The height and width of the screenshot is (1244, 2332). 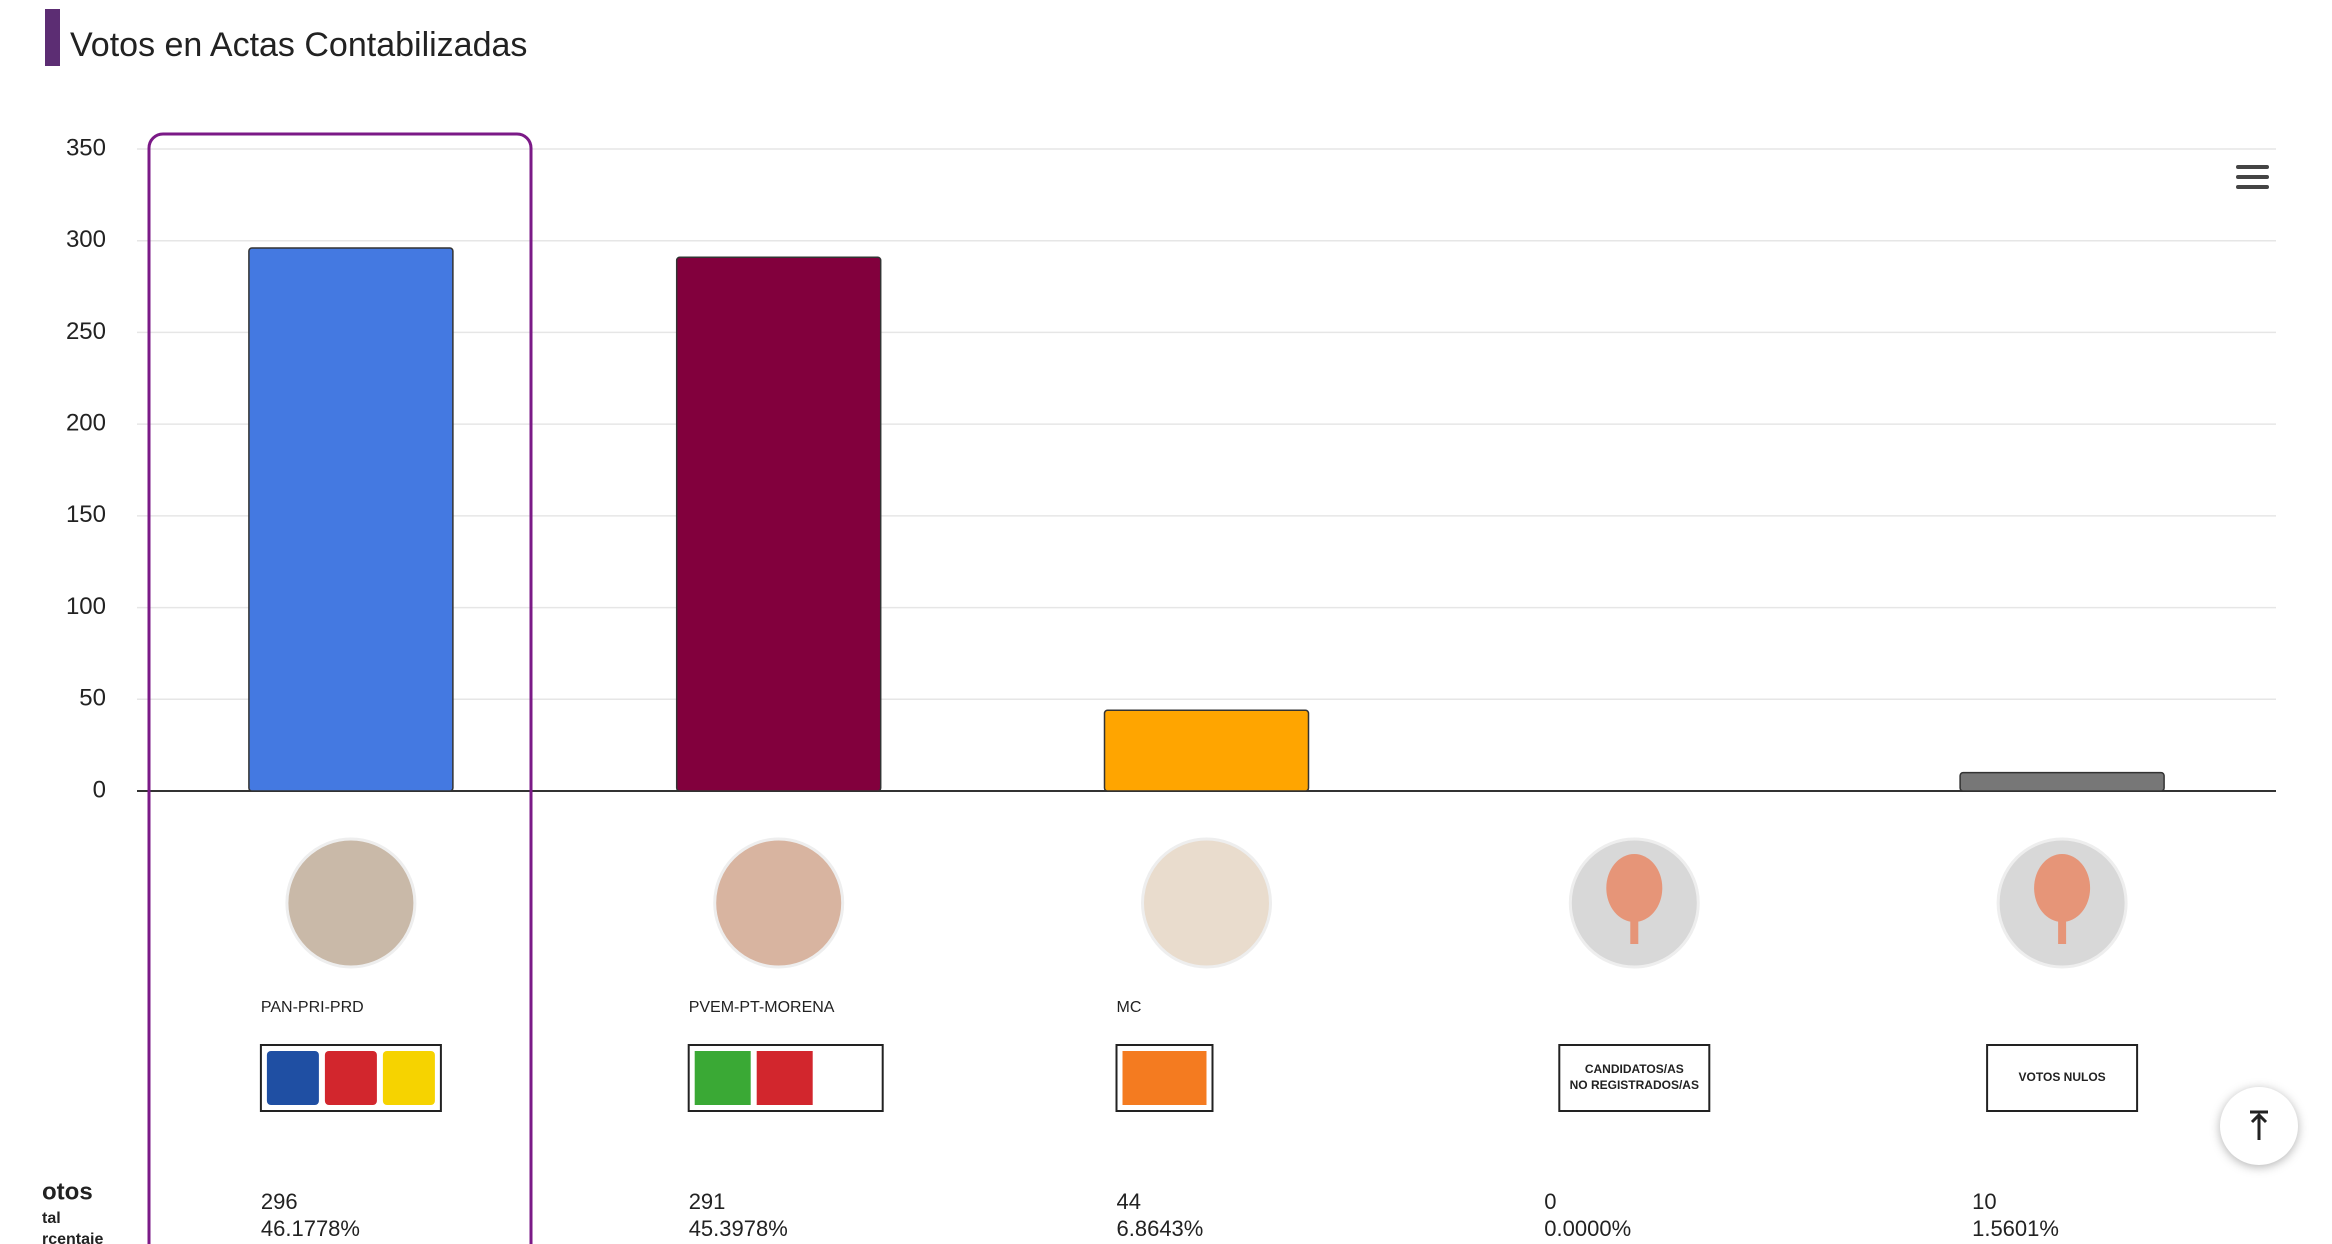 What do you see at coordinates (1160, 1228) in the screenshot?
I see `vote-percentage: 6.8643%` at bounding box center [1160, 1228].